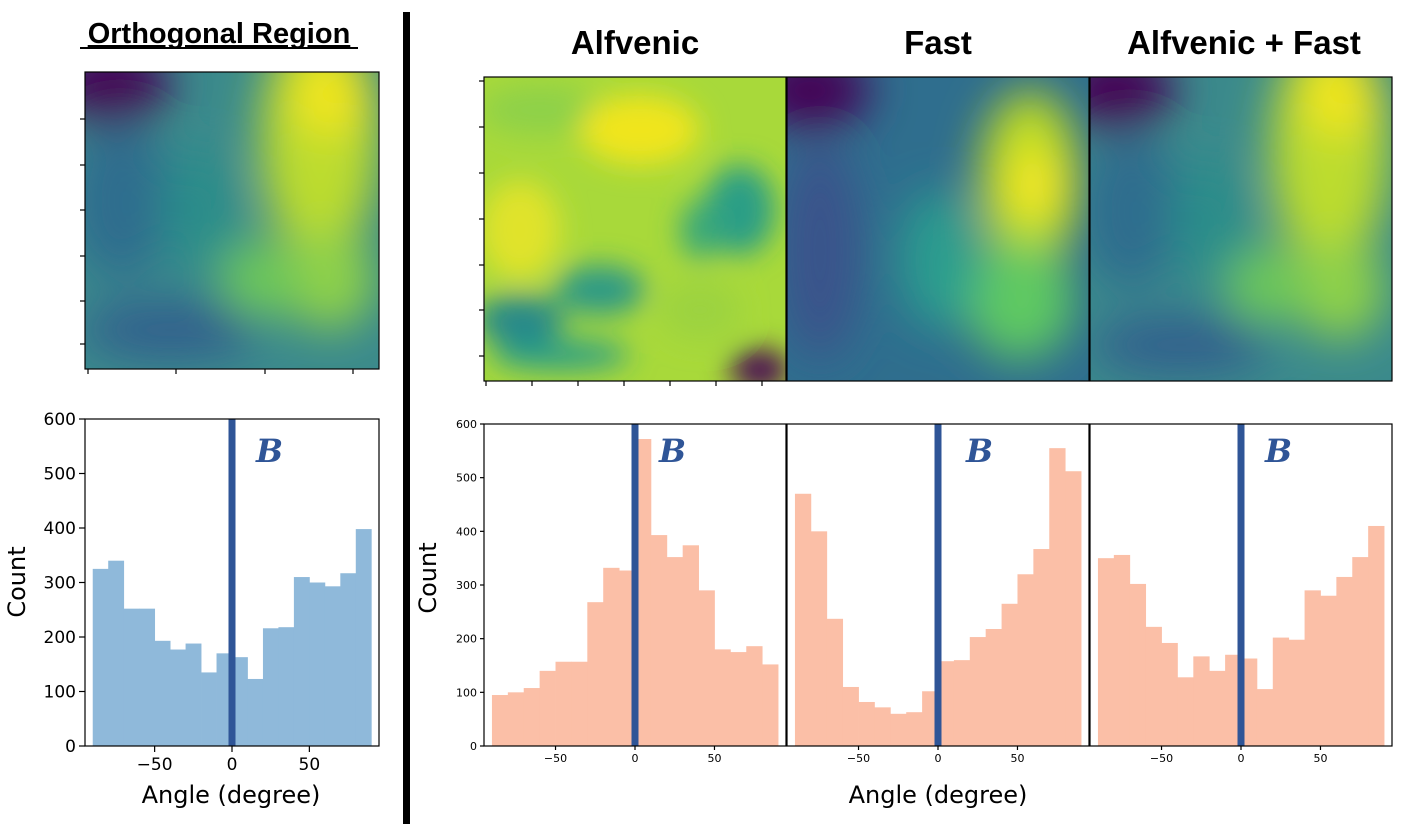  Describe the element at coordinates (938, 42) in the screenshot. I see `fast-title: Fast` at that location.